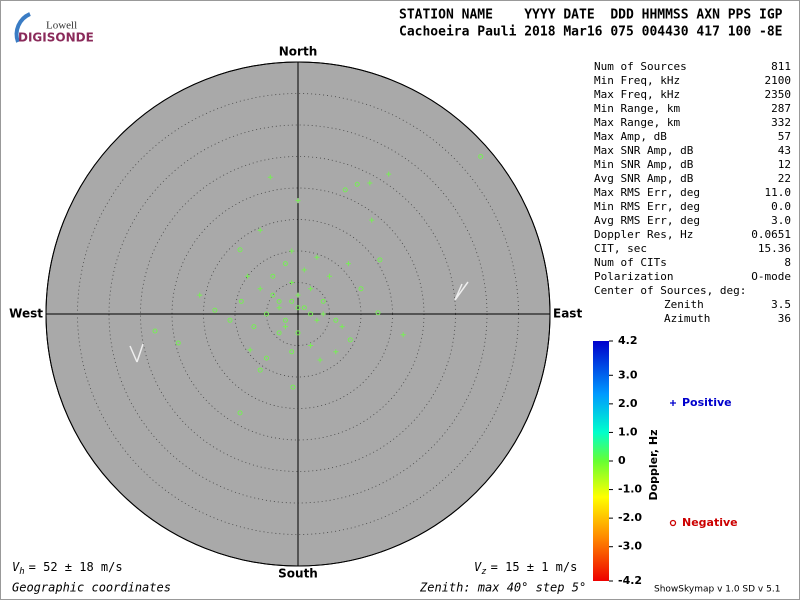 This screenshot has height=600, width=800. Describe the element at coordinates (710, 522) in the screenshot. I see `legend-label: Negative` at that location.